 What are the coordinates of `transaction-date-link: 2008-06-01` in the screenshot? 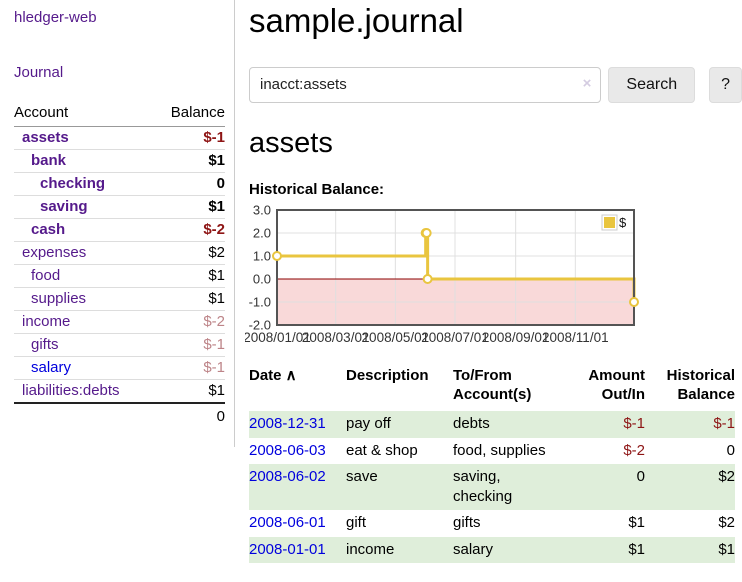 It's located at (287, 523).